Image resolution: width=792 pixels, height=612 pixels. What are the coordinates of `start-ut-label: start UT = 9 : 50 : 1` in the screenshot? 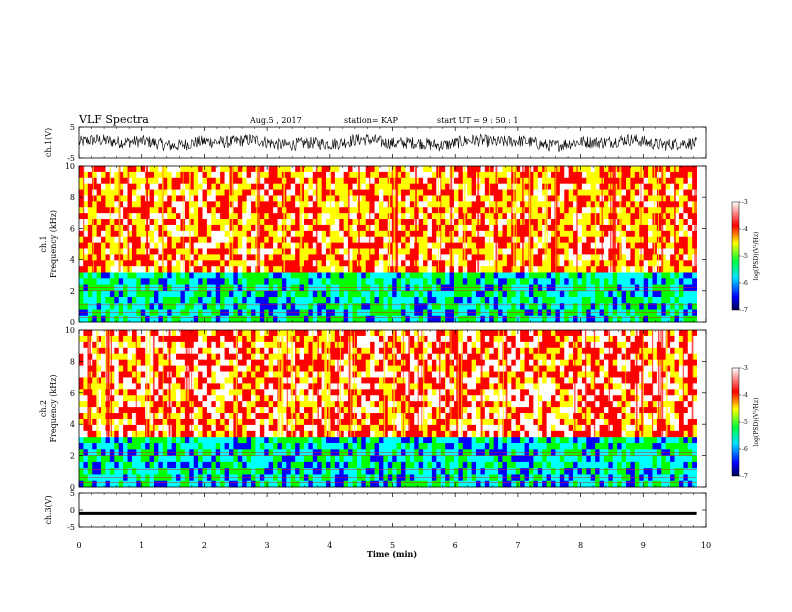 It's located at (477, 120).